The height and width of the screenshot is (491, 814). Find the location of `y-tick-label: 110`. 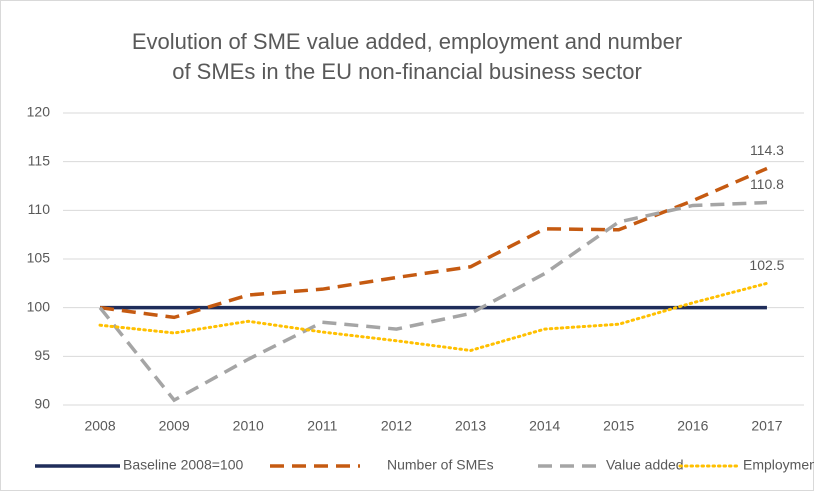

y-tick-label: 110 is located at coordinates (39, 209).